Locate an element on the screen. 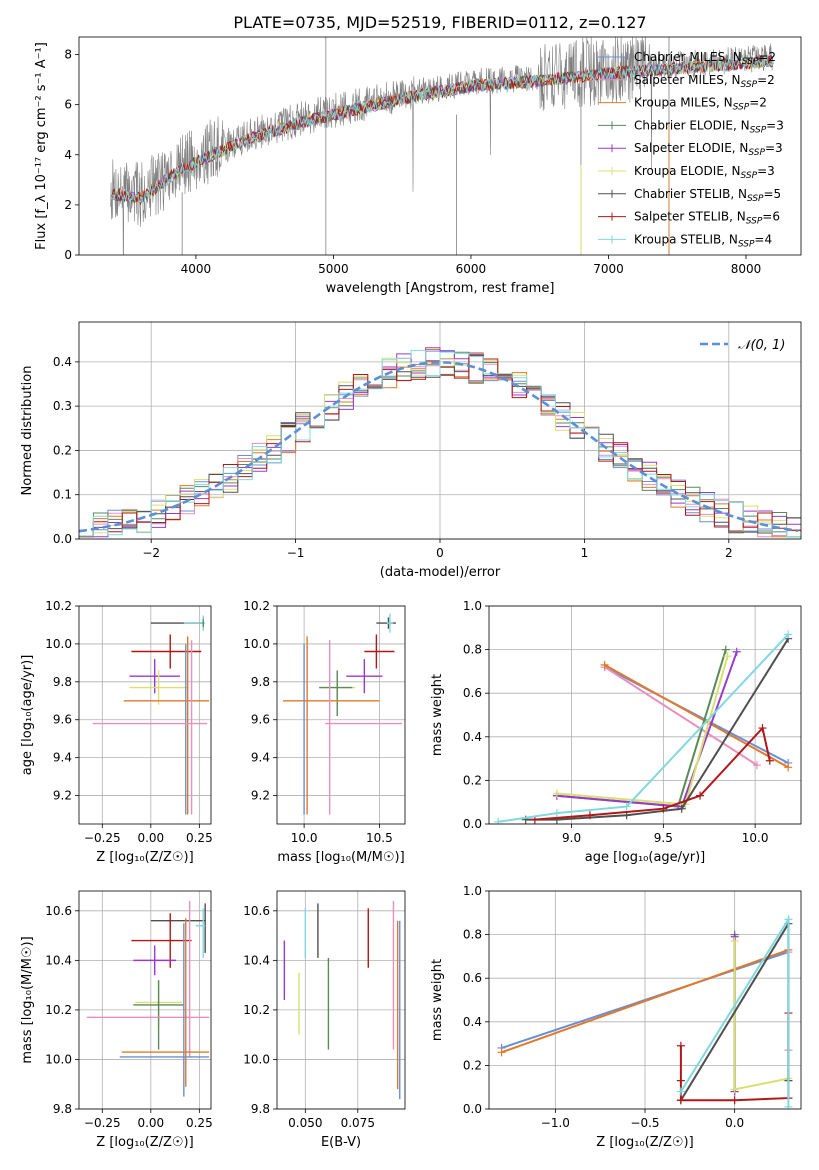 The width and height of the screenshot is (819, 1170). legend-entry: Kroupa ELODIE, NSSP=3 is located at coordinates (704, 172).